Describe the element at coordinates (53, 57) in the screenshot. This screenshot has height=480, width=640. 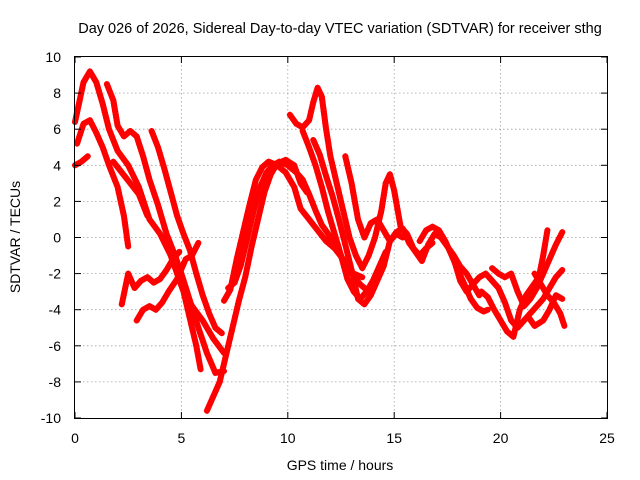
I see `y-tick-label: 10` at that location.